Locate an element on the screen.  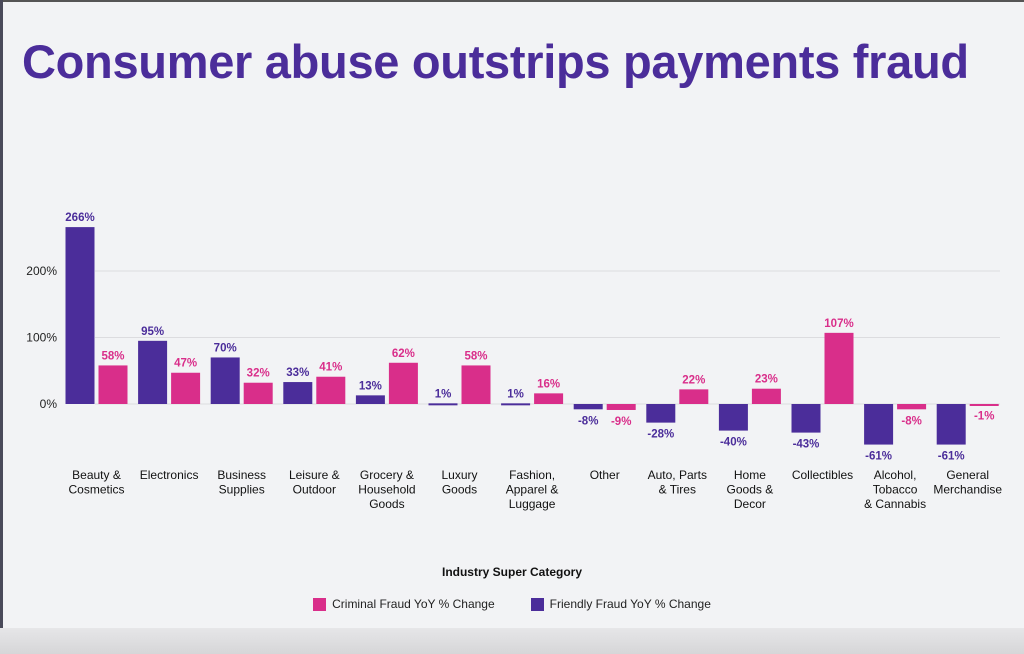
y-tick-label: 0% is located at coordinates (49, 404).